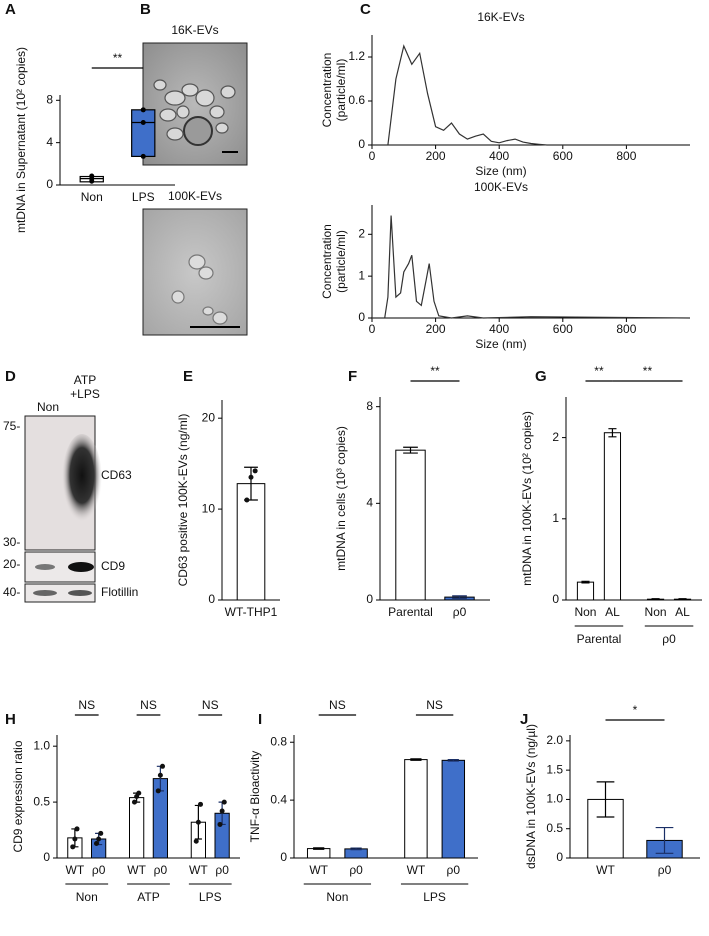 This screenshot has height=936, width=709. I want to click on x-tick-label: 800, so click(626, 329).